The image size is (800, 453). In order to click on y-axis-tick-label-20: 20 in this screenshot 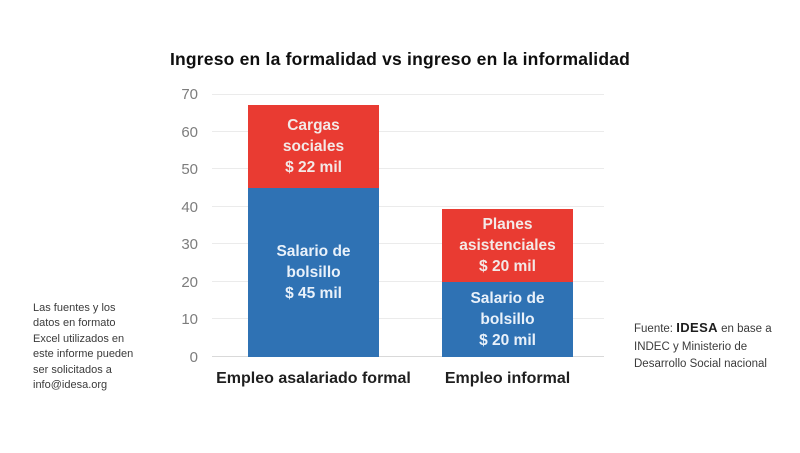, I will do `click(189, 282)`.